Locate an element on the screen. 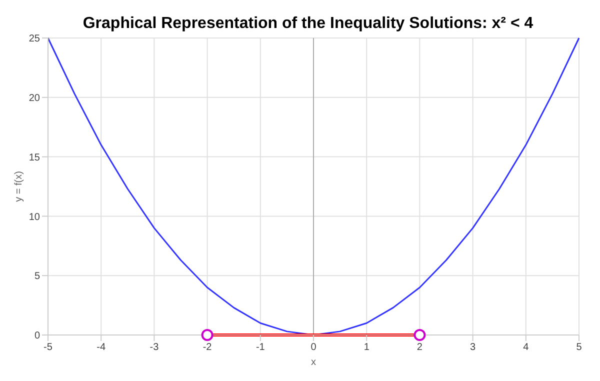  y-tick-label: 25 is located at coordinates (34, 39).